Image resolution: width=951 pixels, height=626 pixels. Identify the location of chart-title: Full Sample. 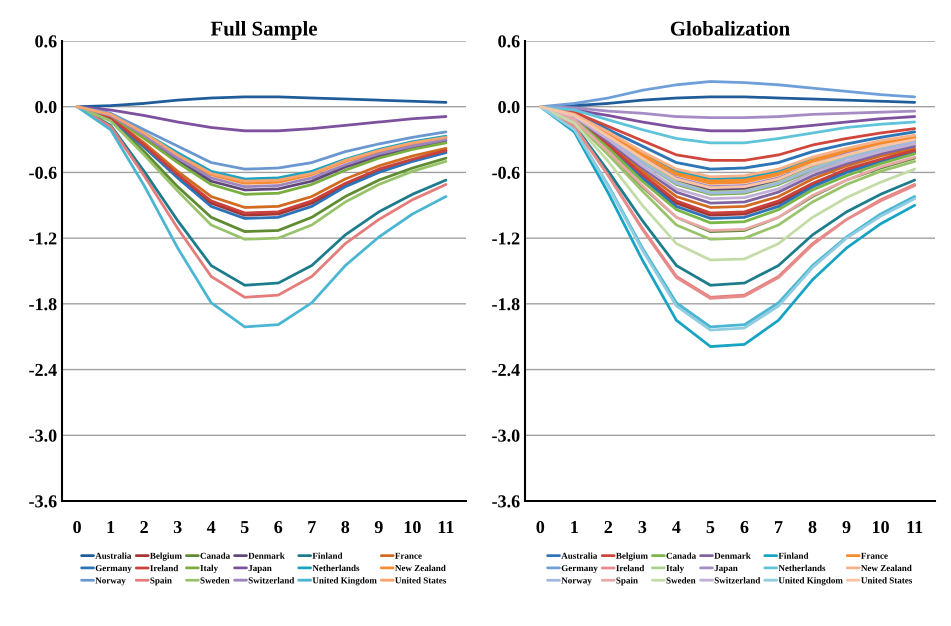
(263, 30).